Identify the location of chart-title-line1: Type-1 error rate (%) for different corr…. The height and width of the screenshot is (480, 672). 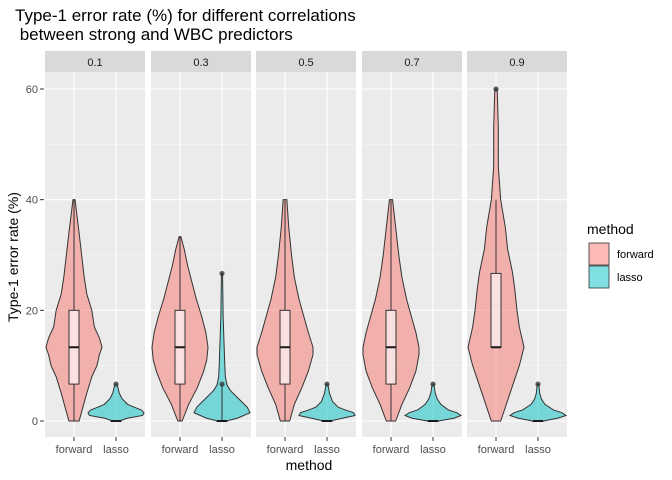
(185, 15).